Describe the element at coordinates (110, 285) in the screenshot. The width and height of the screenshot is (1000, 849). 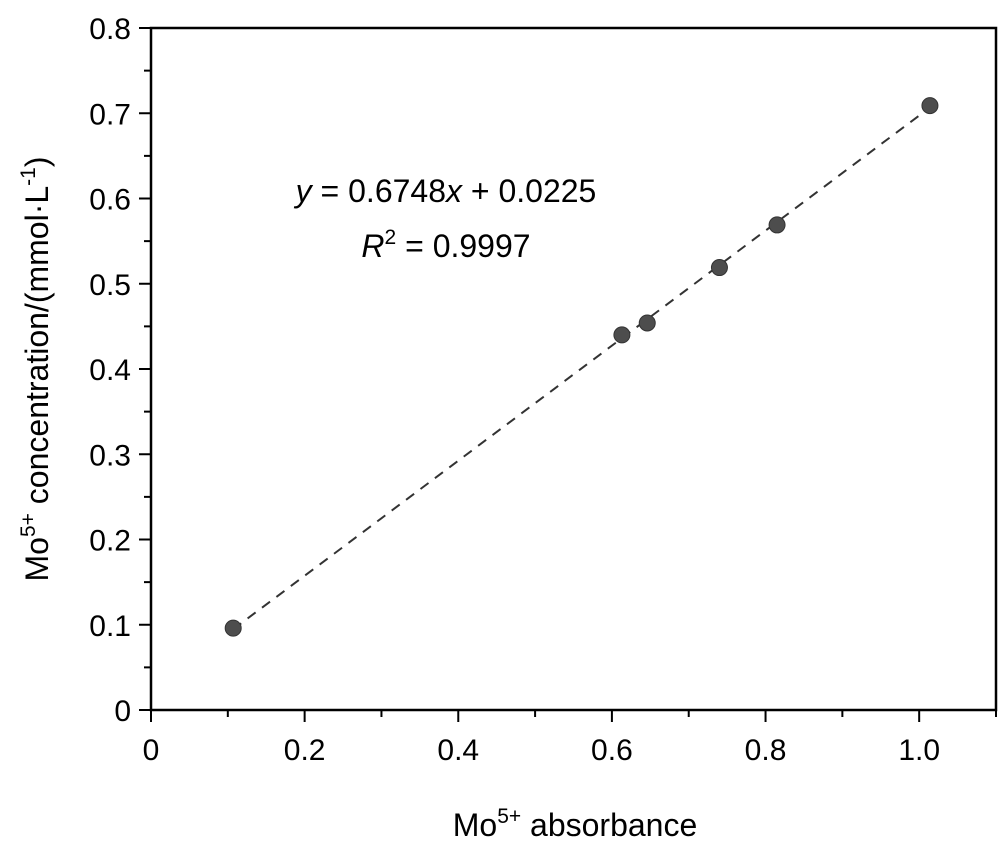
I see `y-tick-label: 0.5` at that location.